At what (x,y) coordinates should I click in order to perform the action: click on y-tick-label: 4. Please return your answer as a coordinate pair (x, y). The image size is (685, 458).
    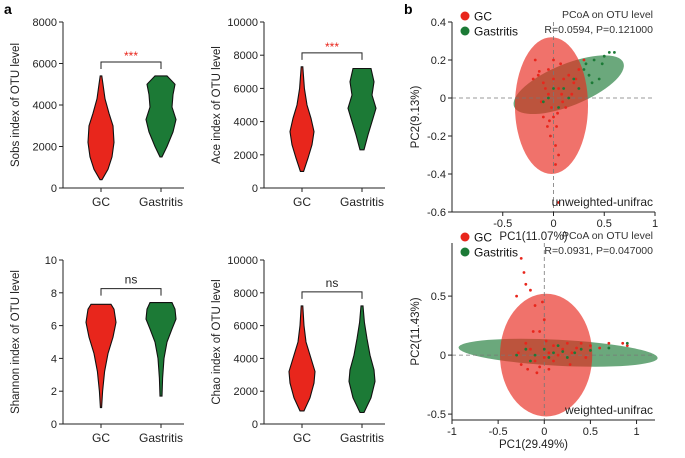
    Looking at the image, I should click on (54, 359).